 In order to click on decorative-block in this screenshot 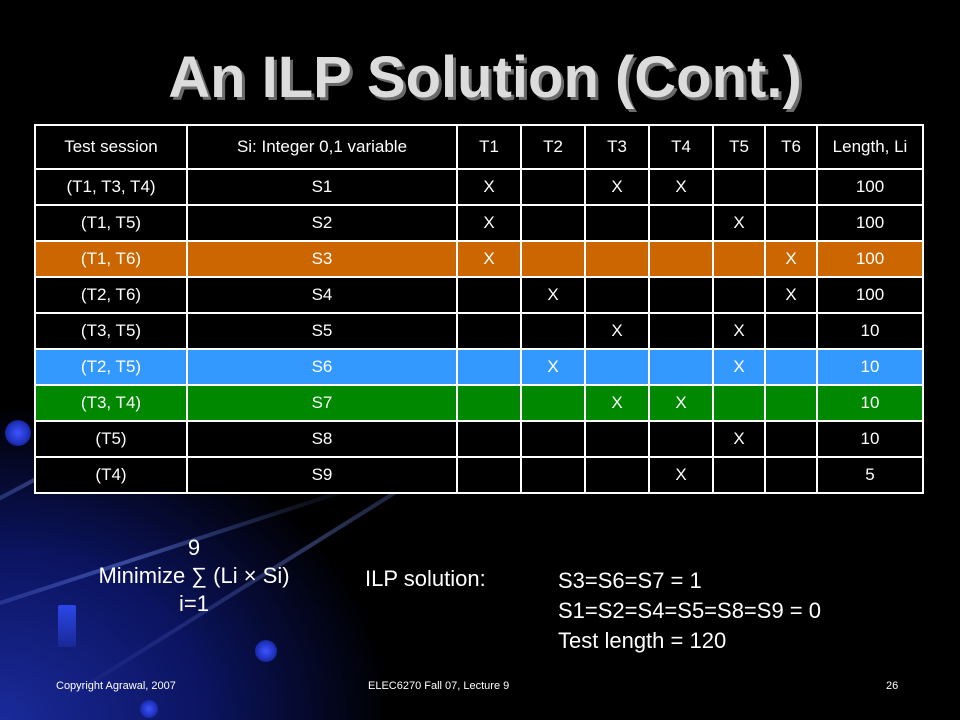, I will do `click(67, 626)`.